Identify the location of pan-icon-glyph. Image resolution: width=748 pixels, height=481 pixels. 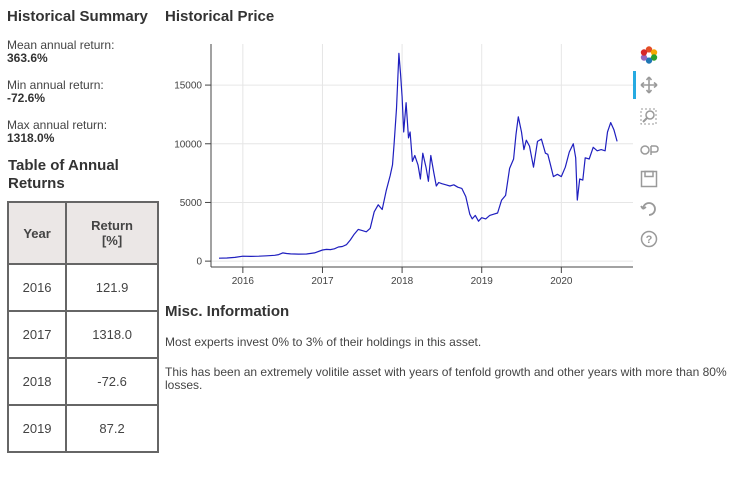
(649, 85).